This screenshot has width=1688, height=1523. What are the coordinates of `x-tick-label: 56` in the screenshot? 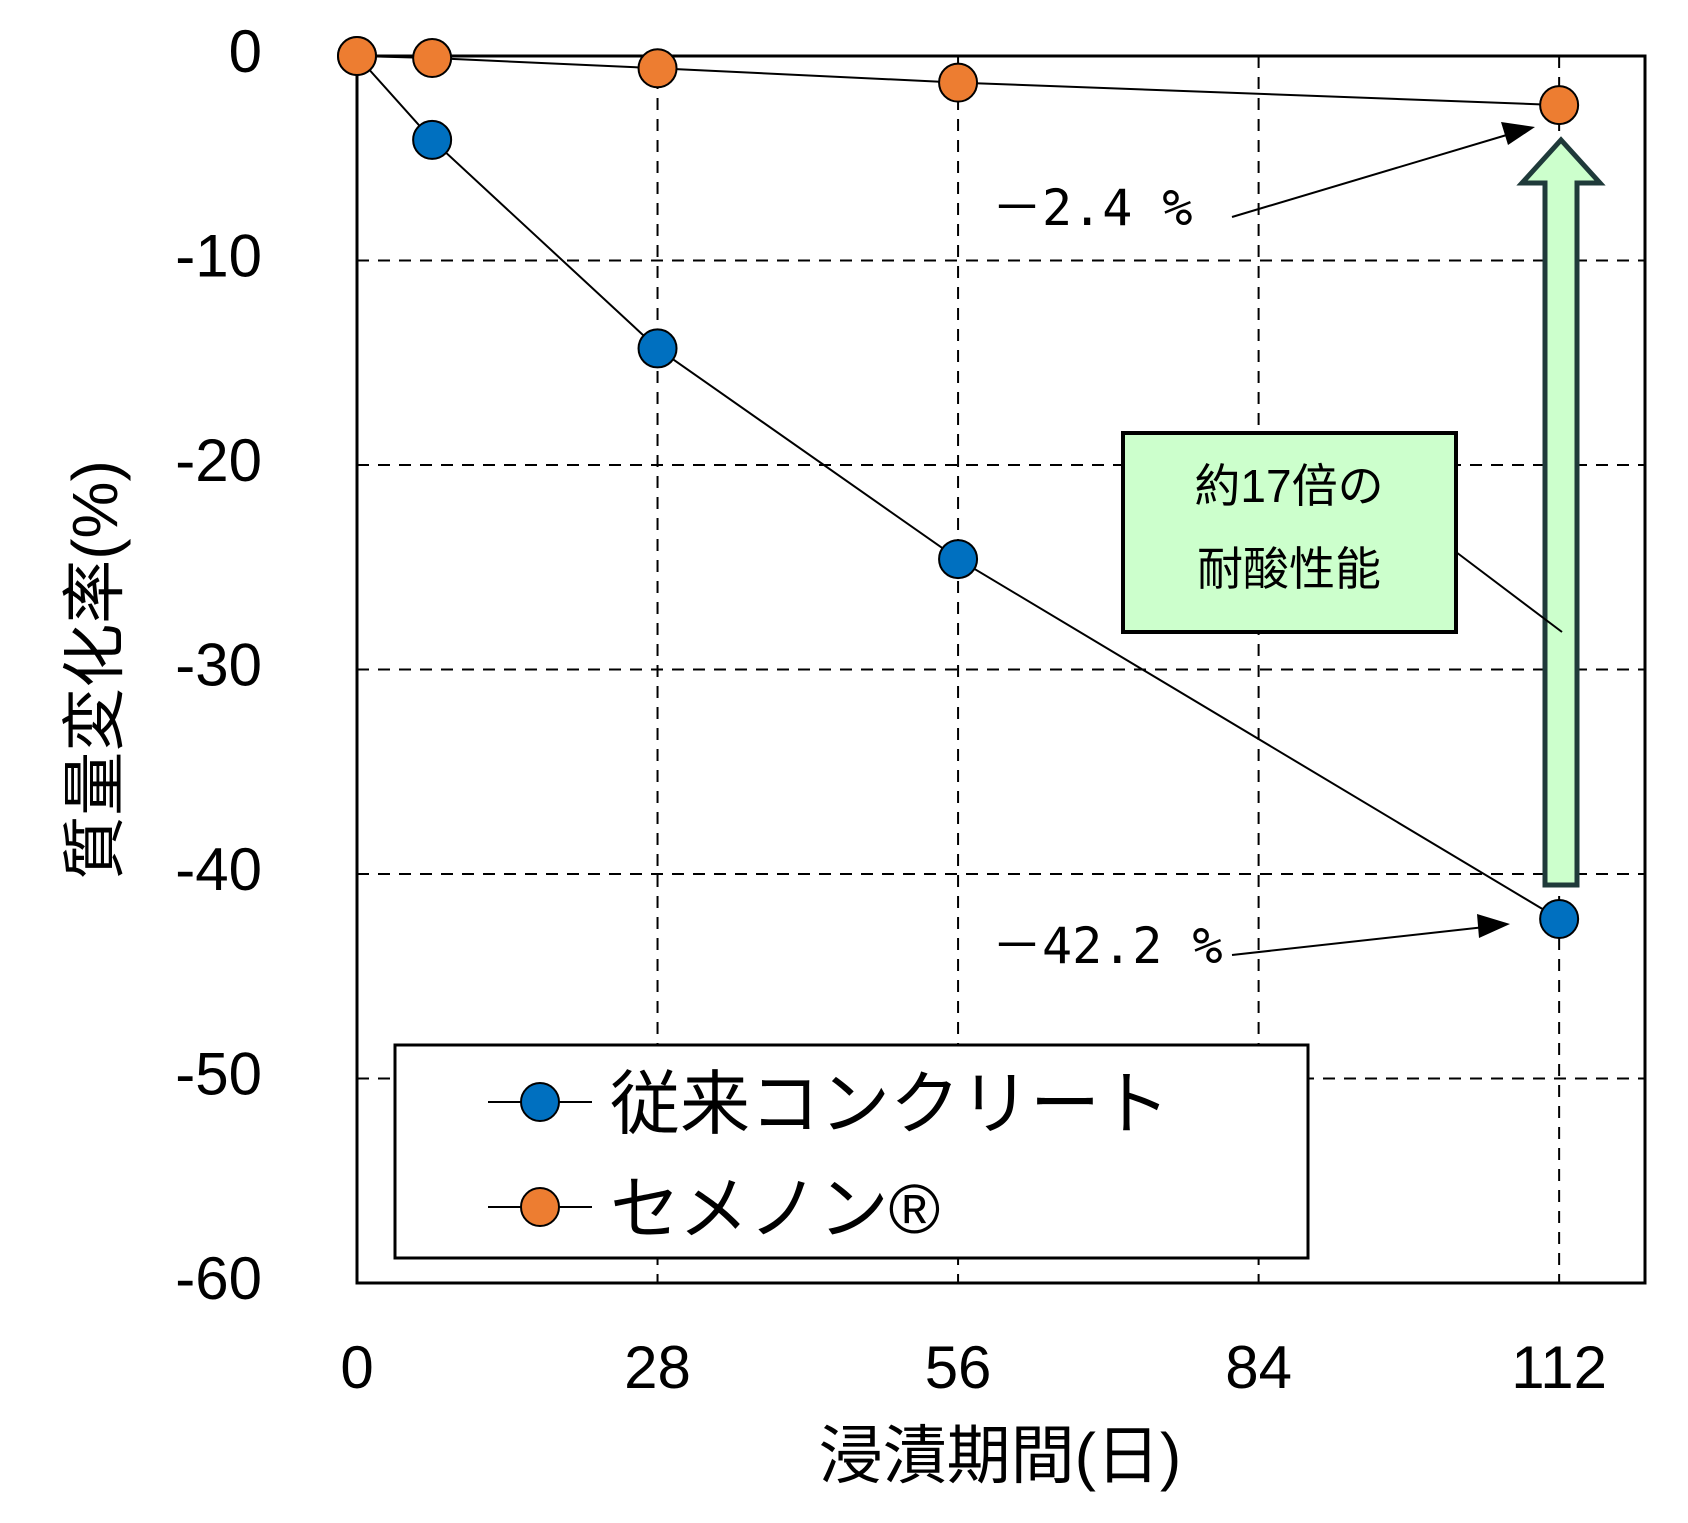 It's located at (958, 1367).